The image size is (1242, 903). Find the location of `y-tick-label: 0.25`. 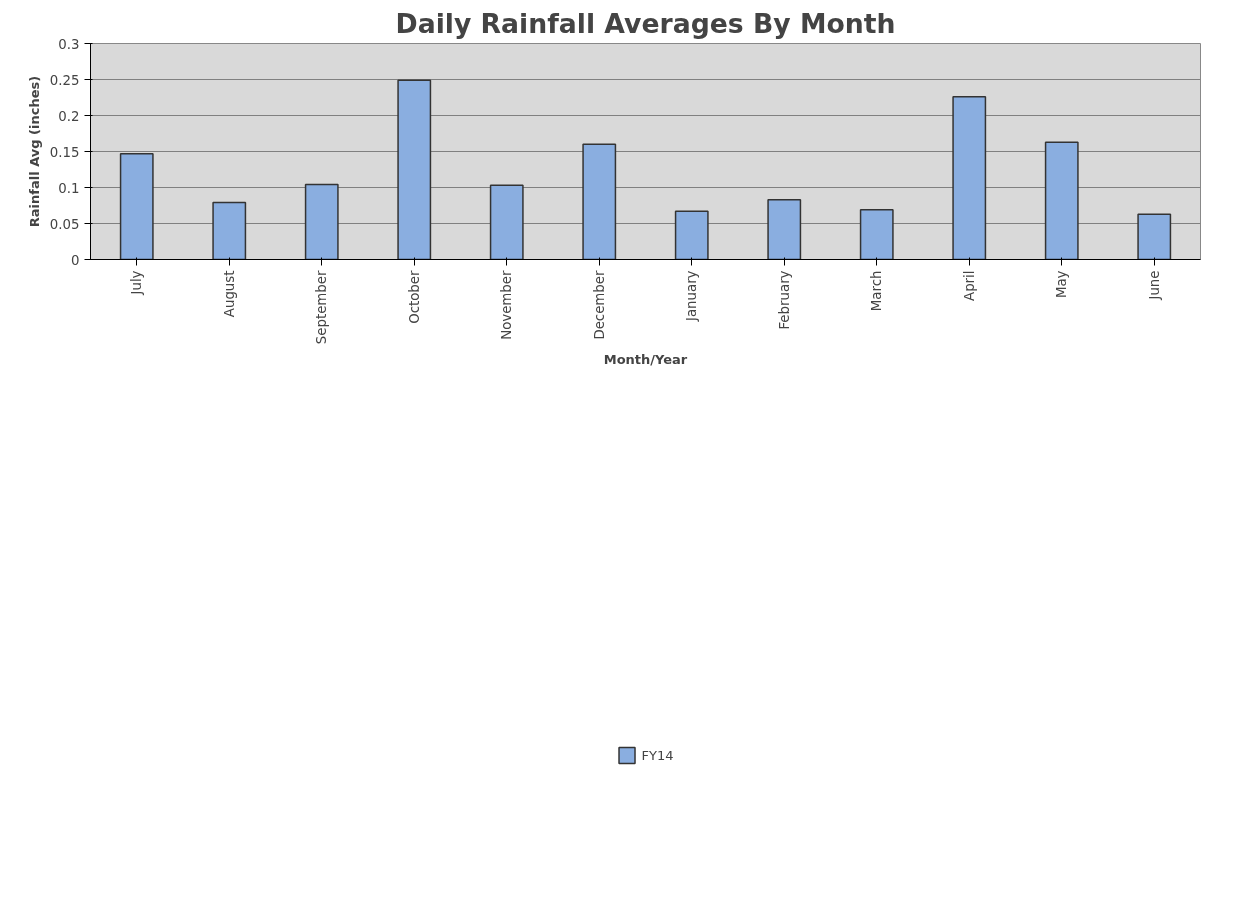

y-tick-label: 0.25 is located at coordinates (64, 80).